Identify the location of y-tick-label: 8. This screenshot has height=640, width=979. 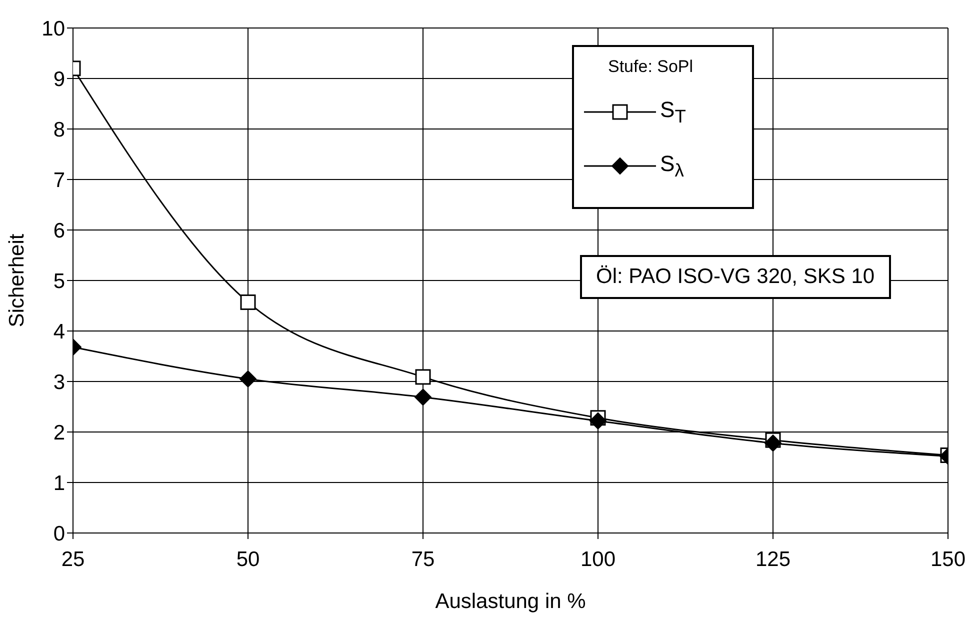
(59, 130).